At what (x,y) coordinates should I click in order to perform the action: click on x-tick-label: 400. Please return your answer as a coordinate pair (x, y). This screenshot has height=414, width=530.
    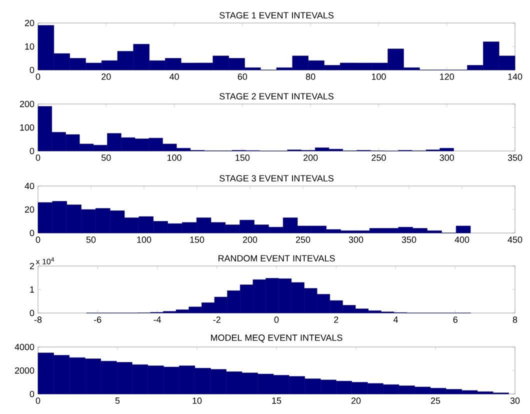
    Looking at the image, I should click on (462, 239).